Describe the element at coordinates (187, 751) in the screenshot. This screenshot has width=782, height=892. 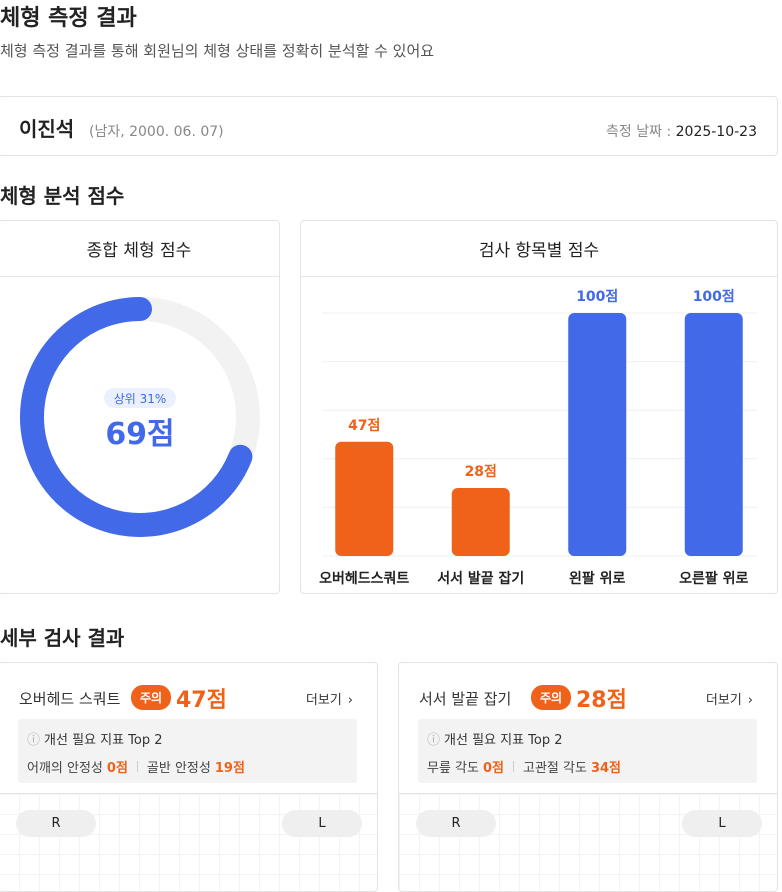
I see `indicator-box: ⓘ 개선 필요 지표 Top 2 어깨의 안정성 0점 골반 안정성 19점` at that location.